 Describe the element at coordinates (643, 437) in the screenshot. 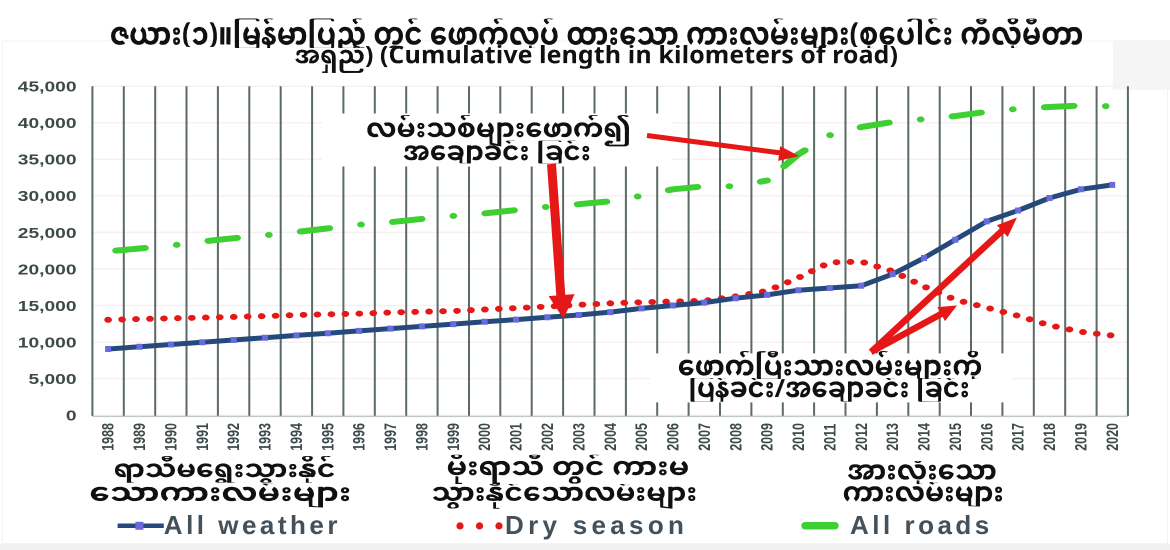

I see `svg-text: 2005` at that location.